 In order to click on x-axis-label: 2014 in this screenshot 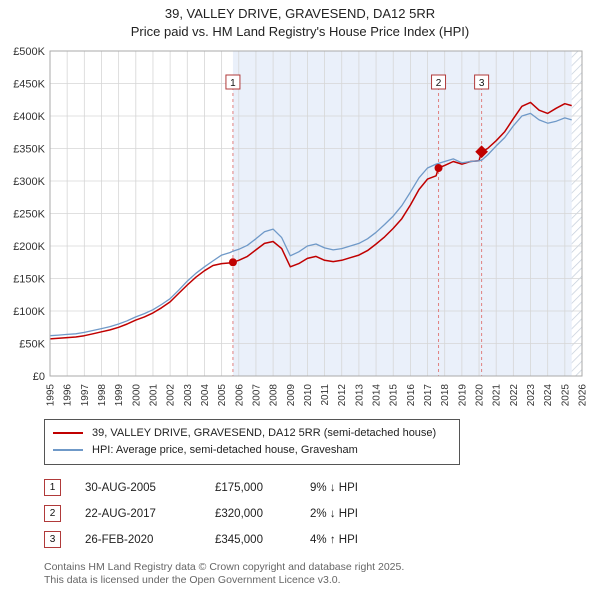, I will do `click(377, 394)`.